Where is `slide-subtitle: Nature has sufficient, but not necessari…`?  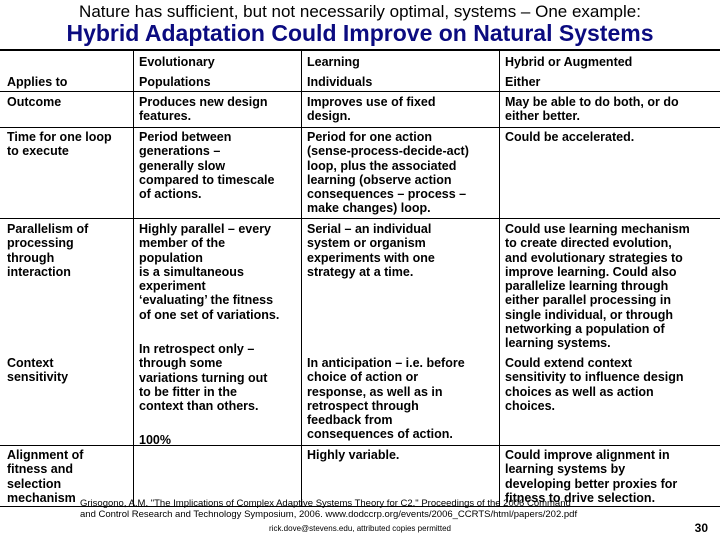 slide-subtitle: Nature has sufficient, but not necessari… is located at coordinates (360, 11).